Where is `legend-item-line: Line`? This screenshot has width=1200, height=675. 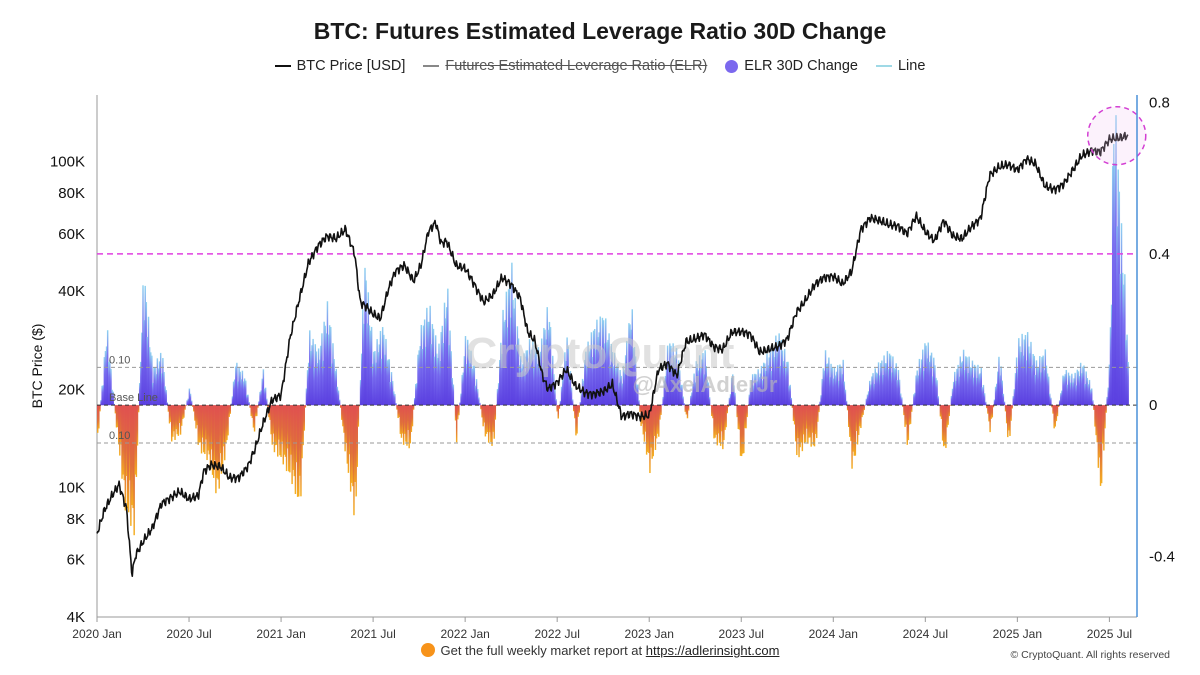 legend-item-line: Line is located at coordinates (900, 66).